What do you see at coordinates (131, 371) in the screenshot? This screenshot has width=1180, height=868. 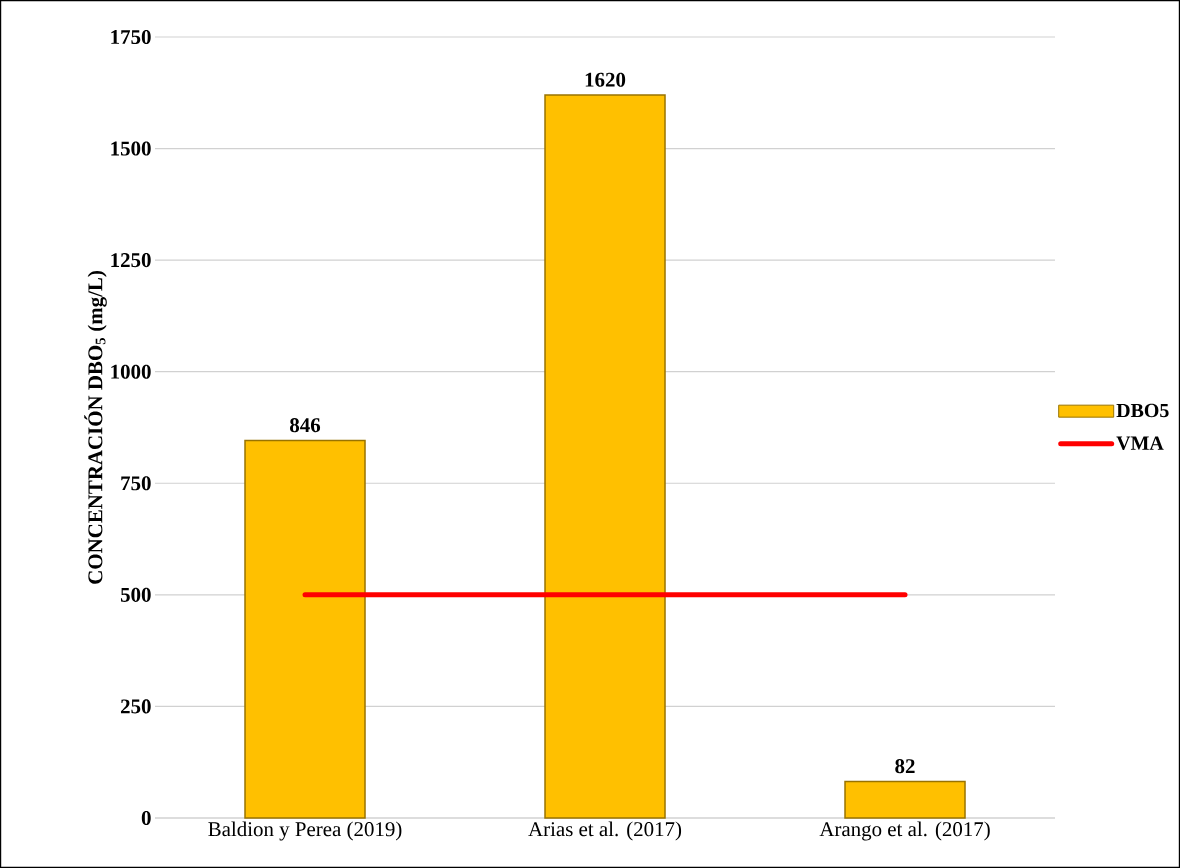 I see `y-tick-label: 1000` at bounding box center [131, 371].